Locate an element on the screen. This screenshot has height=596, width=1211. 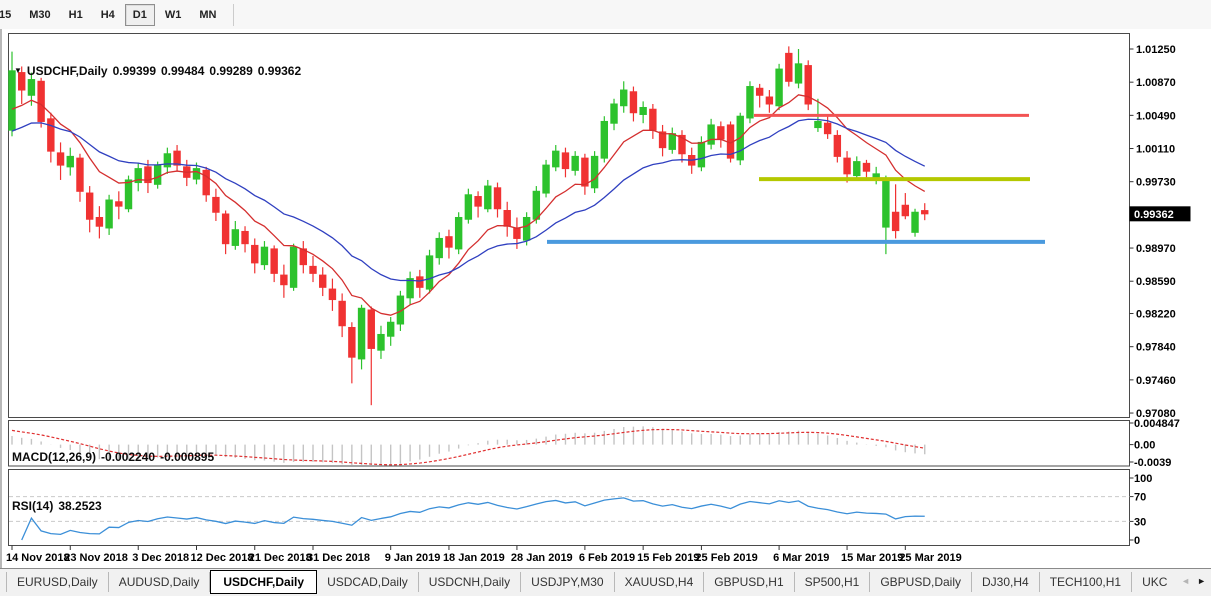
tab-gbpusd-h1: GBPUSD,H1 is located at coordinates (749, 582).